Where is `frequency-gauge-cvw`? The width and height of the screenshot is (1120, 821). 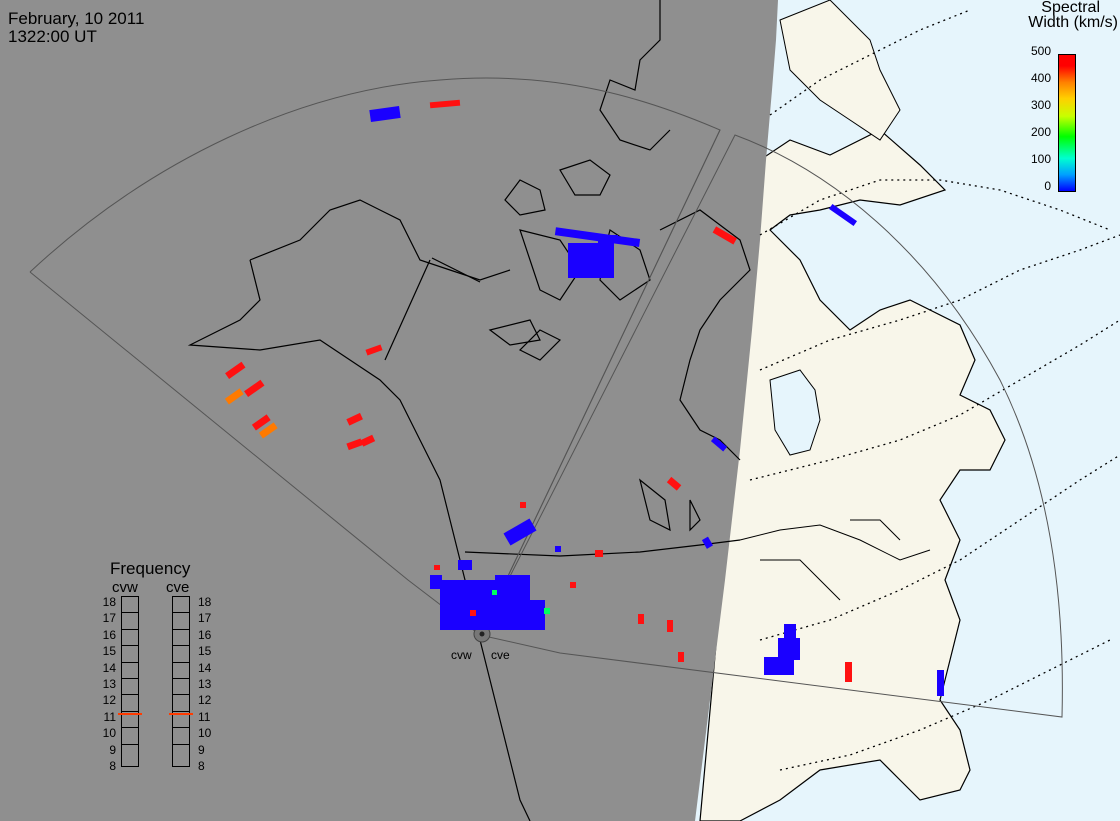
frequency-gauge-cvw is located at coordinates (130, 681).